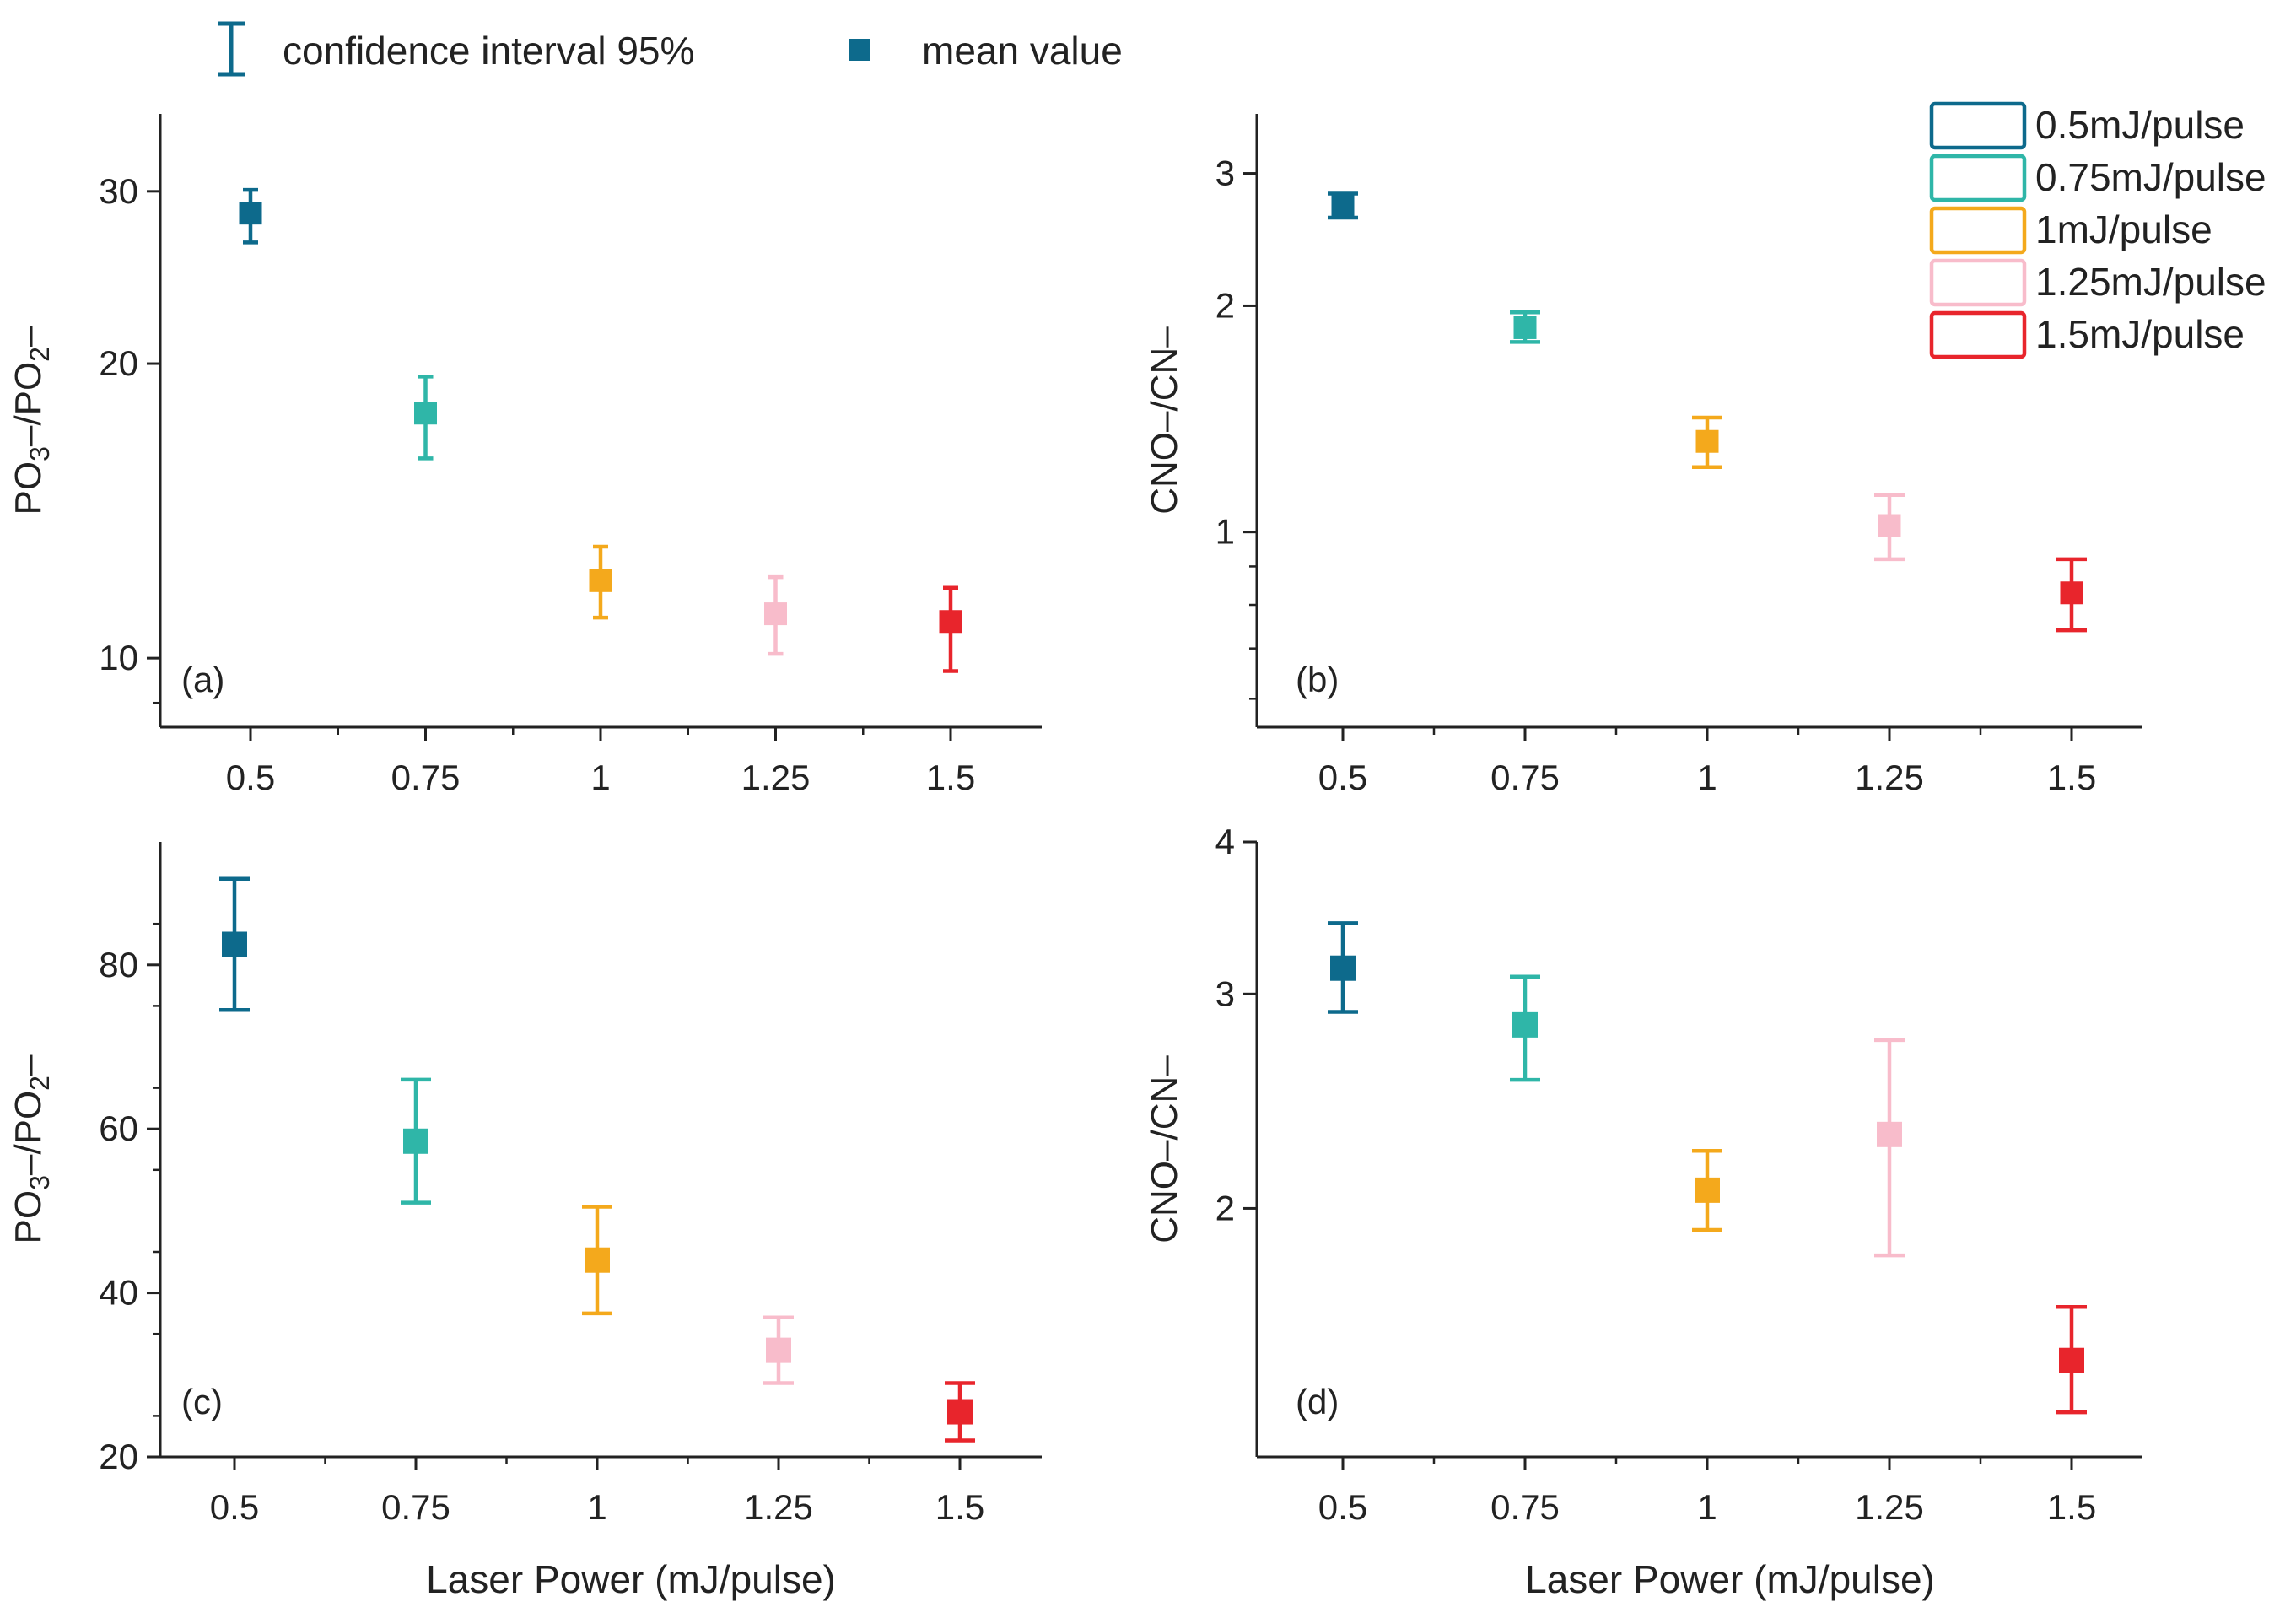 Image resolution: width=2296 pixels, height=1618 pixels. What do you see at coordinates (118, 1128) in the screenshot?
I see `y-tick-label: 60` at bounding box center [118, 1128].